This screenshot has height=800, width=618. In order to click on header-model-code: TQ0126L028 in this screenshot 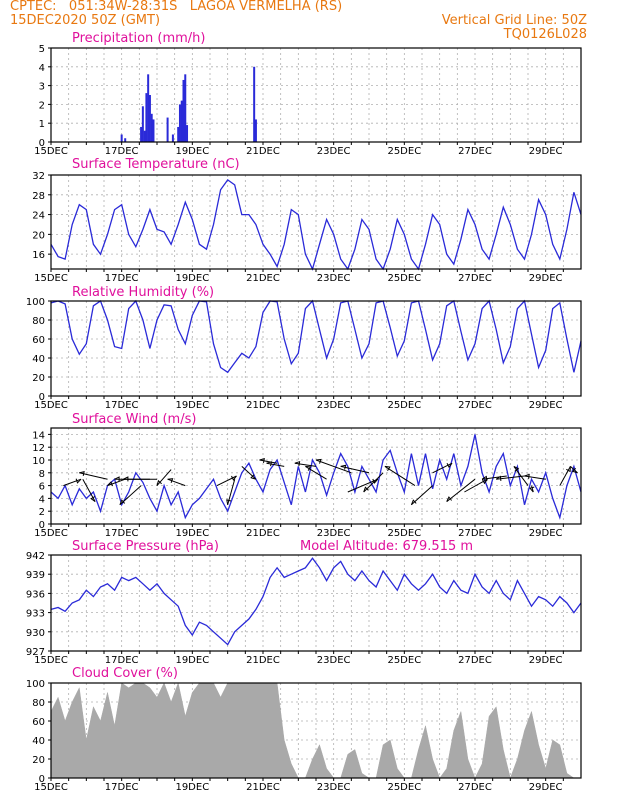, I will do `click(545, 34)`.